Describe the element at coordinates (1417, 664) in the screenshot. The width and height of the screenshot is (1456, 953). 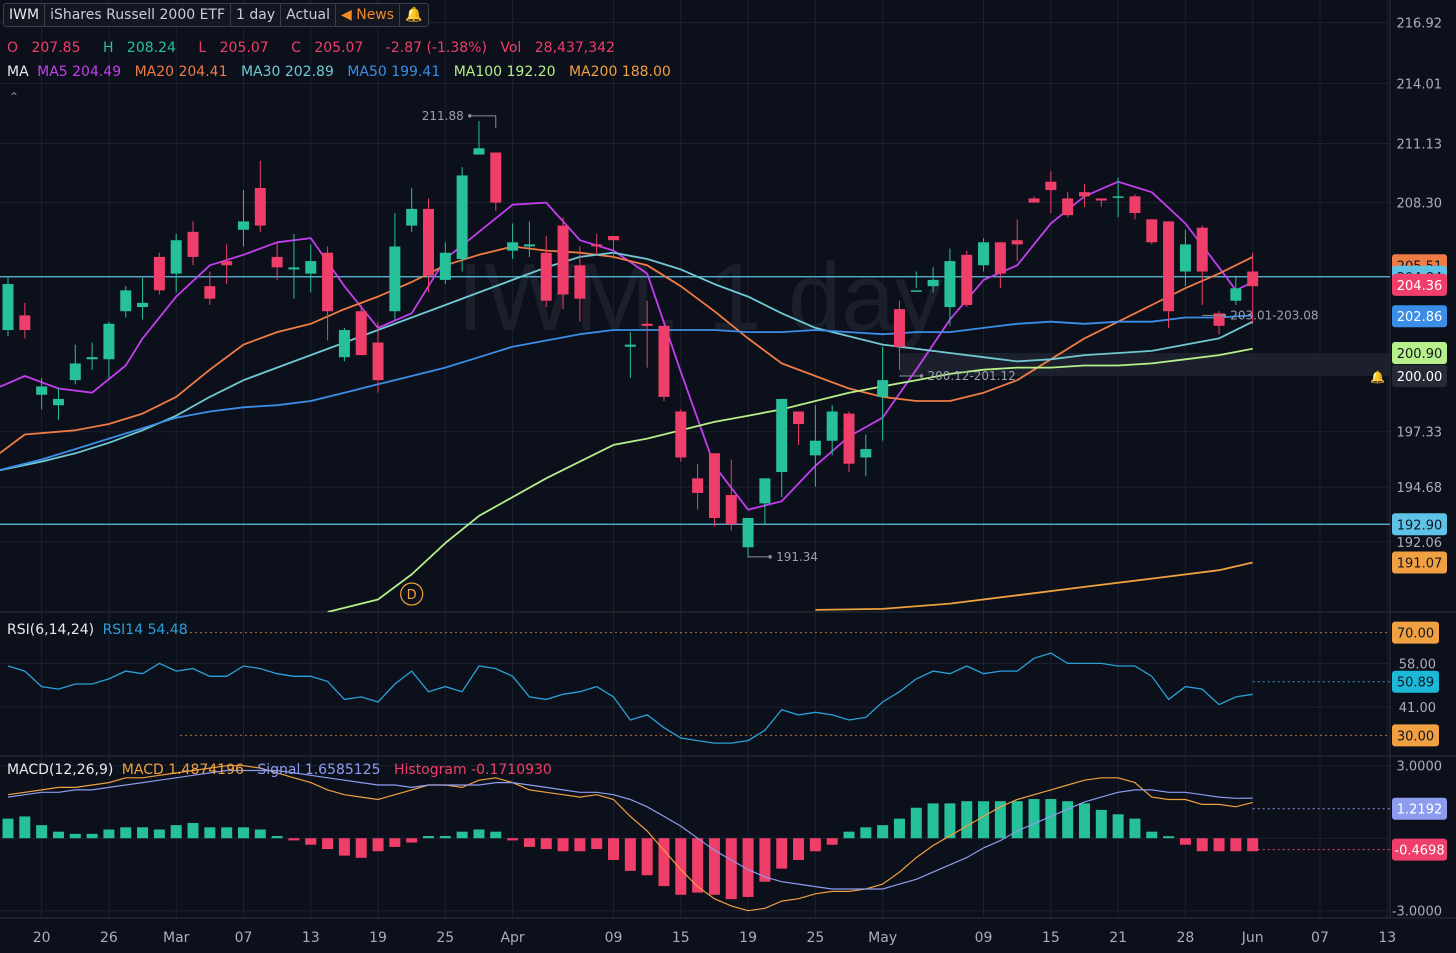
I see `rsi-tick-label: 58.00` at that location.